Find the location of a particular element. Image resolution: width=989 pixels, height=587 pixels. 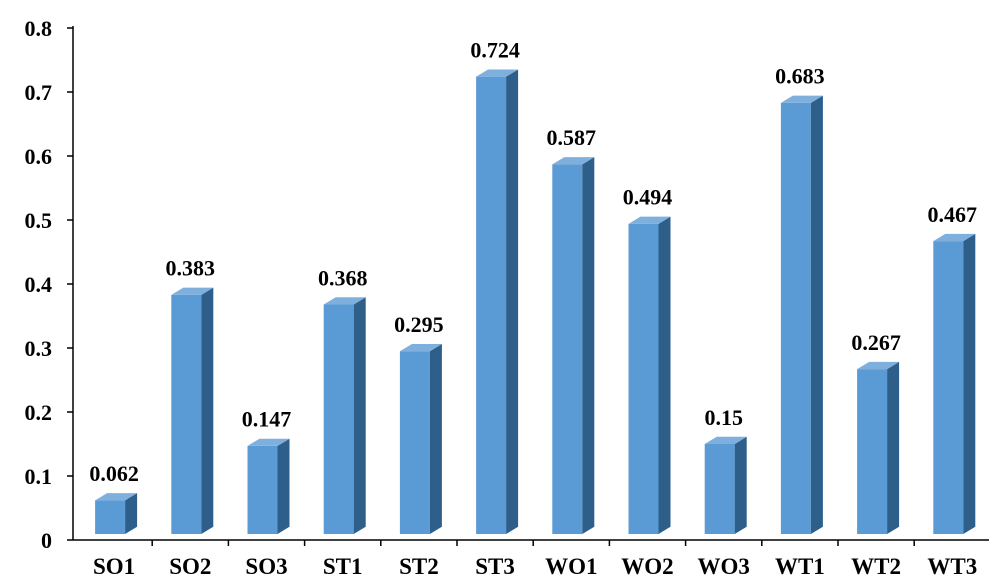

y-tick-label: 0.3 is located at coordinates (39, 348).